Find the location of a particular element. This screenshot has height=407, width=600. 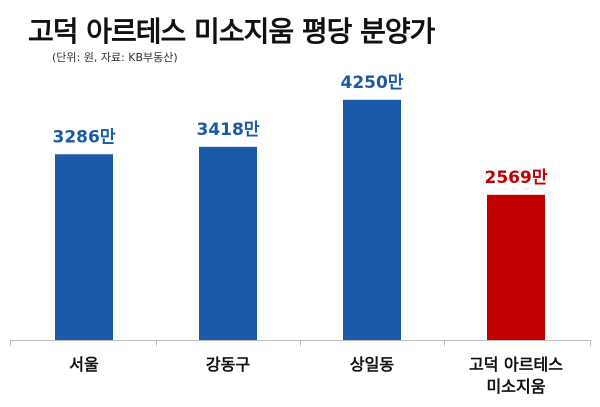

x-tick-label: 서울 is located at coordinates (84, 364).